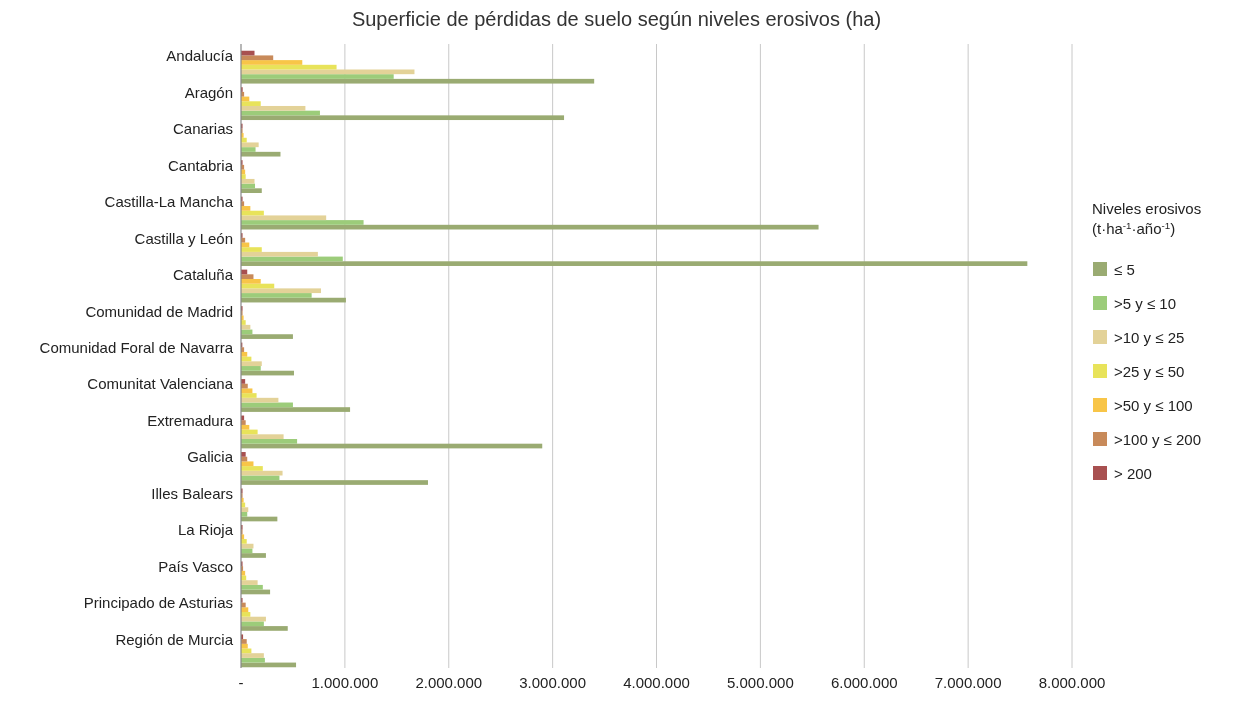  I want to click on x-tick-label: 2.000.000, so click(449, 682).